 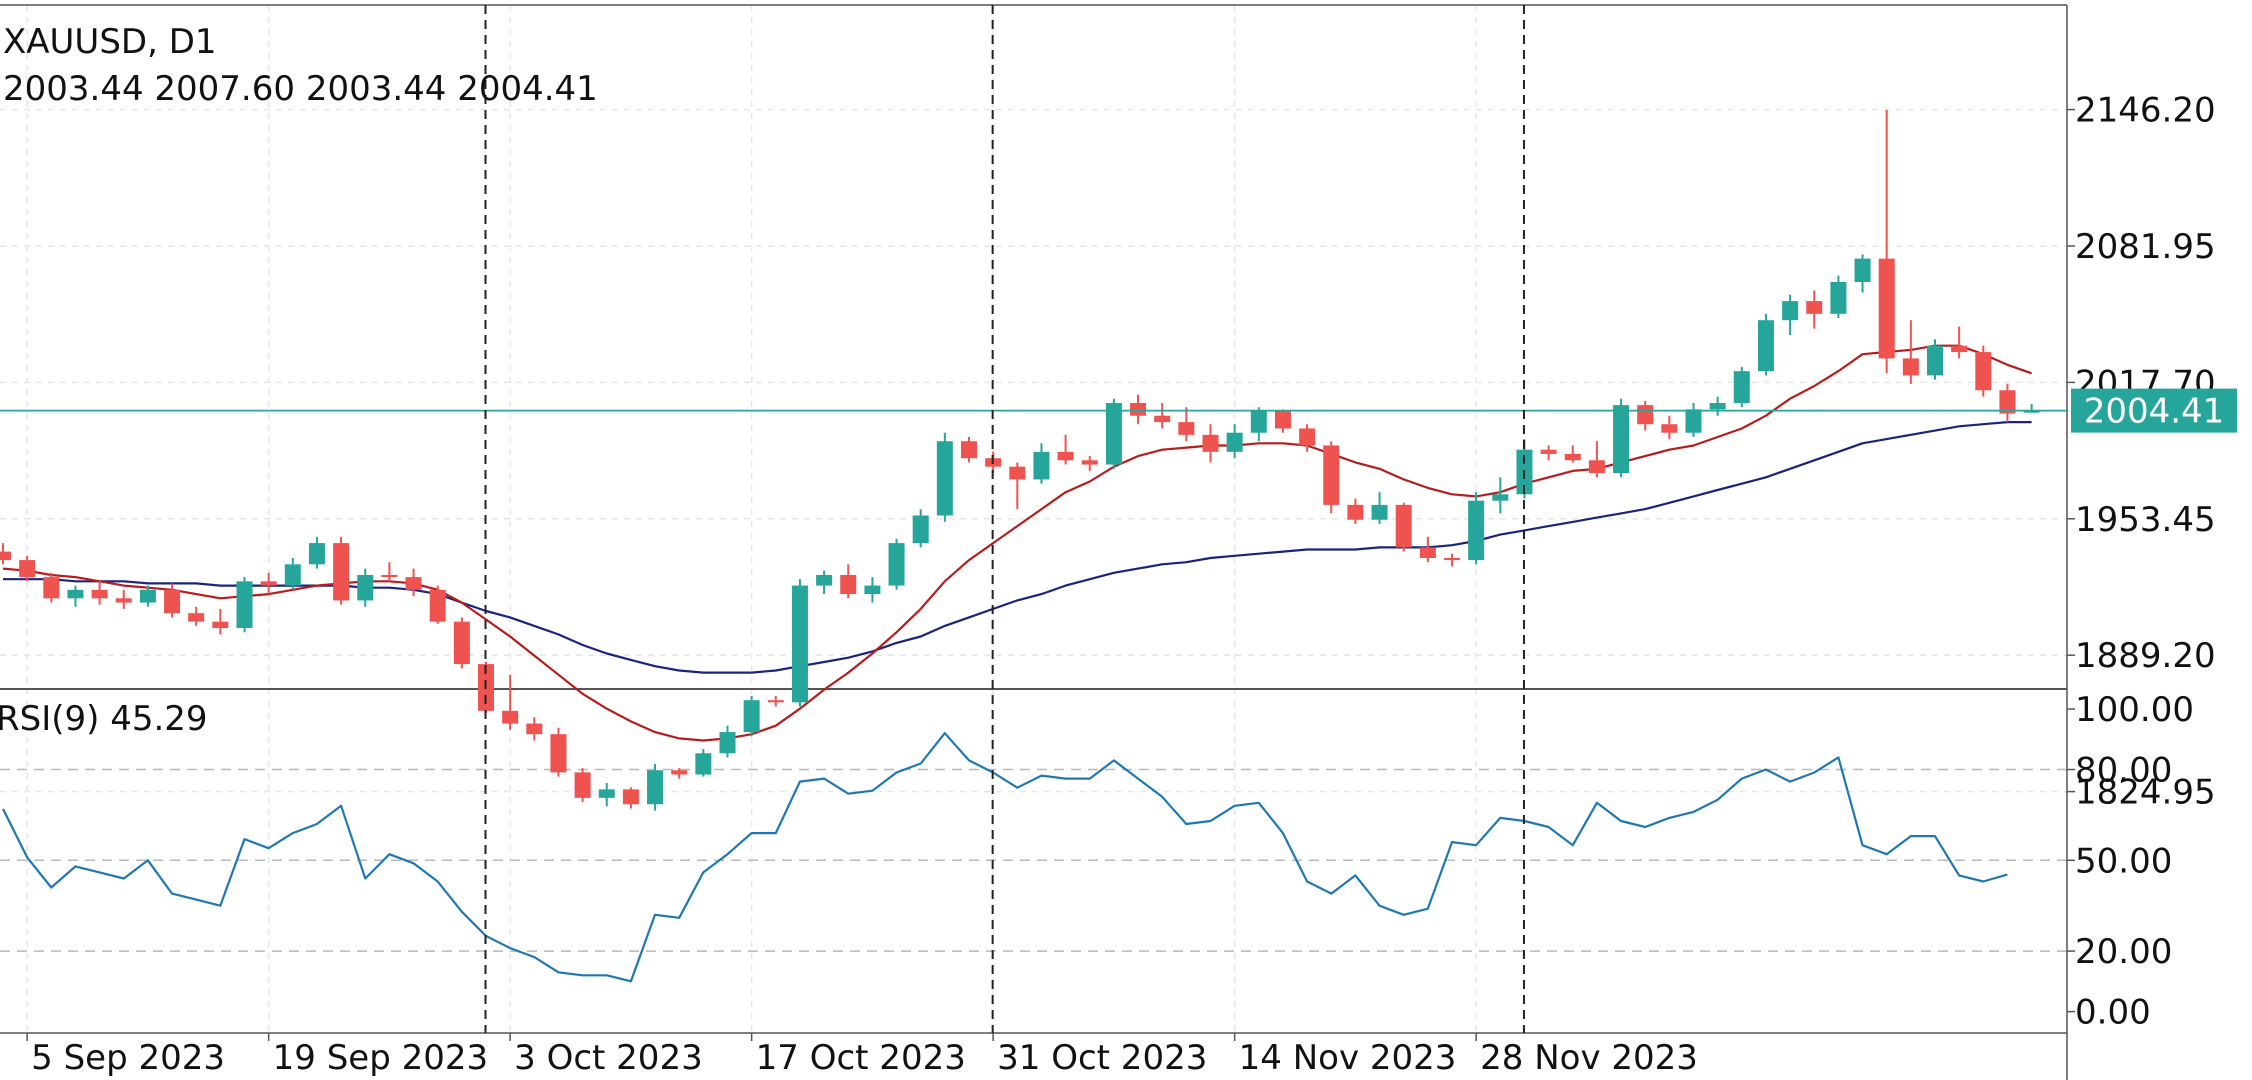 I want to click on price-axis-label: 2081.95, so click(x=2145, y=247).